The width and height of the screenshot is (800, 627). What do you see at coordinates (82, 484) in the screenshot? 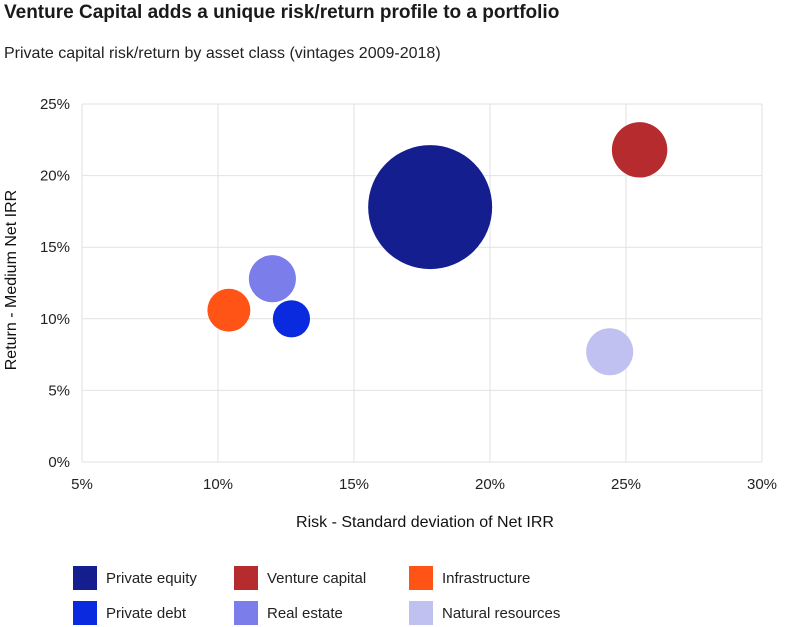
I see `x-tick-label: 5%` at bounding box center [82, 484].